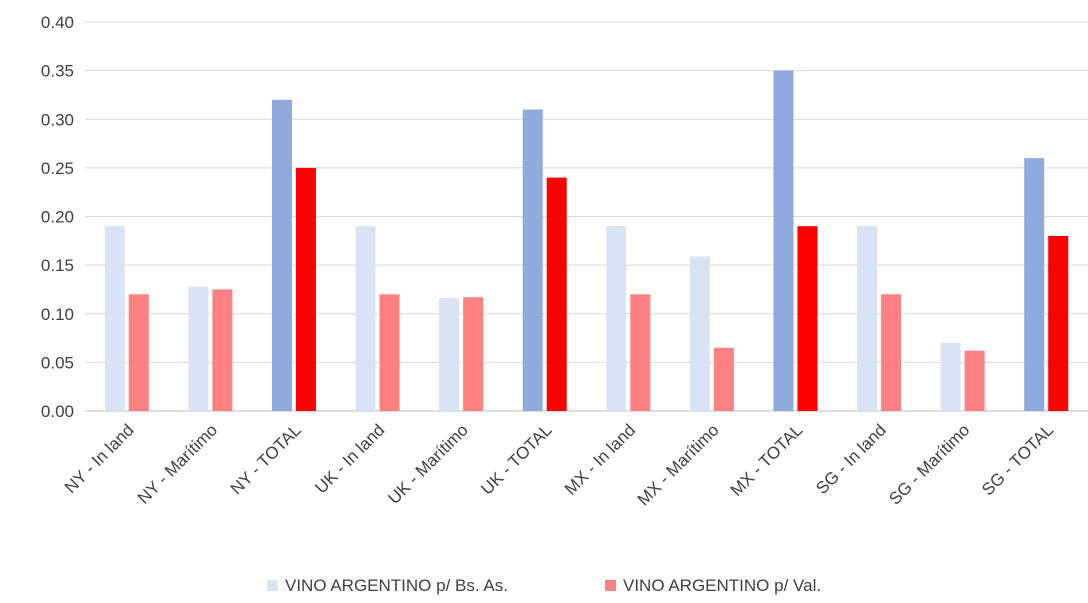 This screenshot has width=1088, height=603. Describe the element at coordinates (929, 464) in the screenshot. I see `x-tick-label: SG - Marítimo` at that location.